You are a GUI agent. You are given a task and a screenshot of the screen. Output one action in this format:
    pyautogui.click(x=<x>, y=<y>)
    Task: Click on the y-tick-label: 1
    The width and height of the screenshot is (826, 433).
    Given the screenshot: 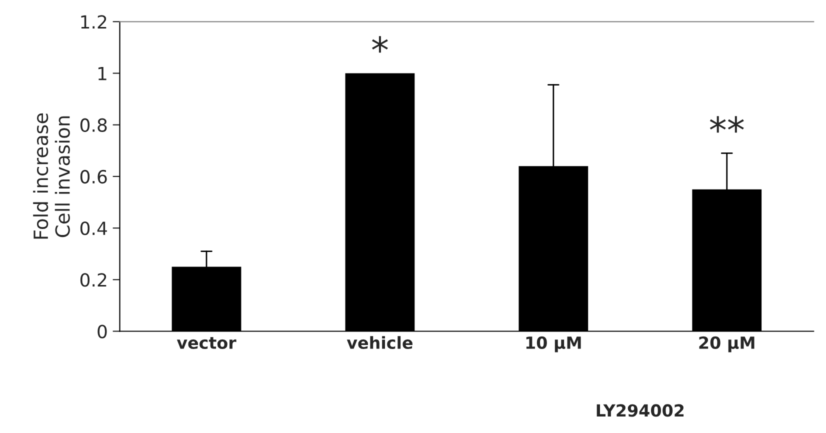 What is the action you would take?
    pyautogui.click(x=102, y=73)
    